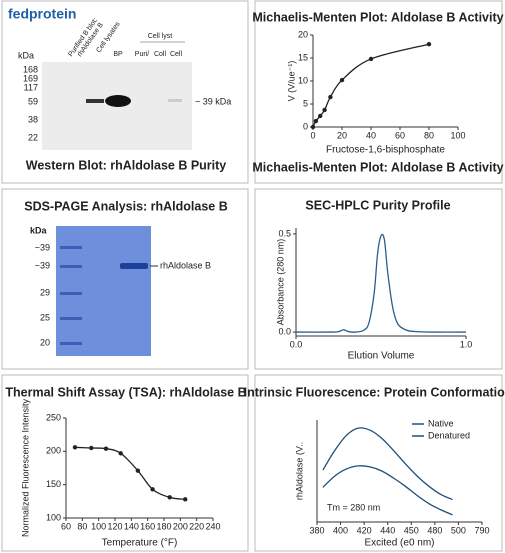 The image size is (505, 553). What do you see at coordinates (340, 530) in the screenshot?
I see `x-tick-label: 400` at bounding box center [340, 530].